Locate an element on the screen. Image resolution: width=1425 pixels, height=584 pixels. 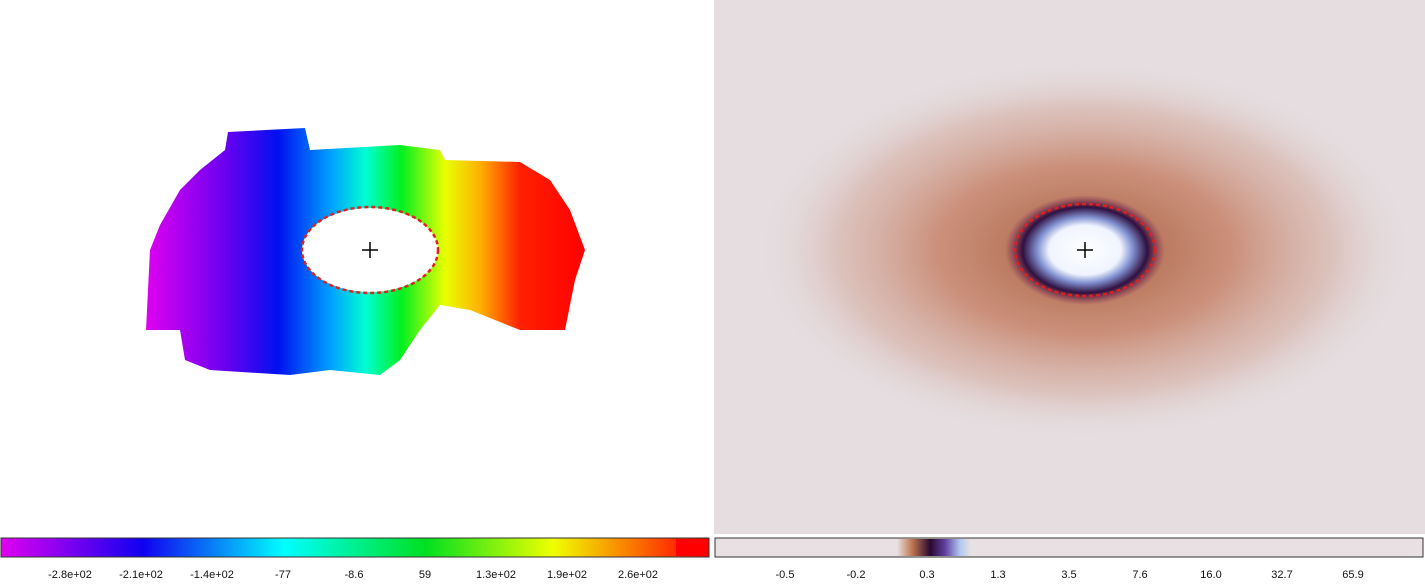
colorbar-band is located at coordinates (934, 547).